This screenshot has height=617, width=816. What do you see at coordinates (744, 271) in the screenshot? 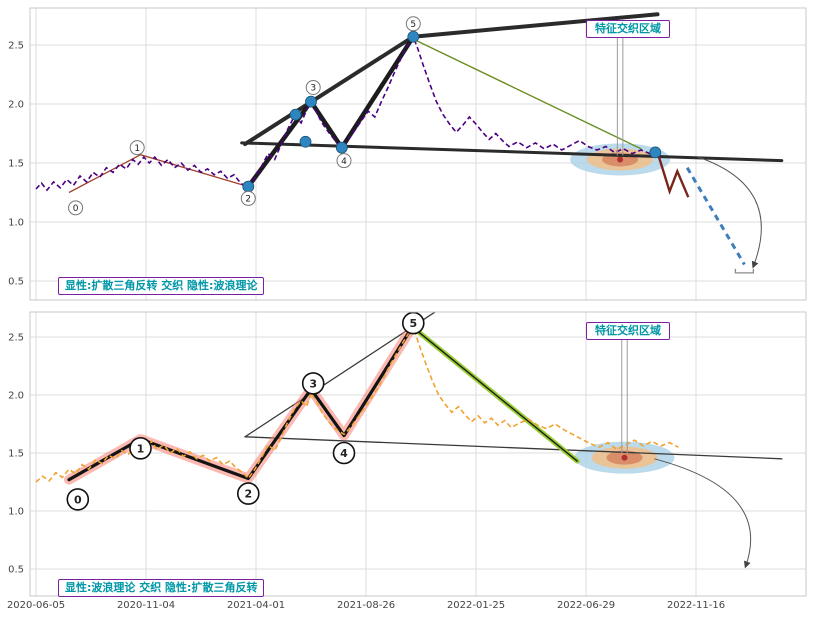
I see `forecast-end-bracket` at bounding box center [744, 271].